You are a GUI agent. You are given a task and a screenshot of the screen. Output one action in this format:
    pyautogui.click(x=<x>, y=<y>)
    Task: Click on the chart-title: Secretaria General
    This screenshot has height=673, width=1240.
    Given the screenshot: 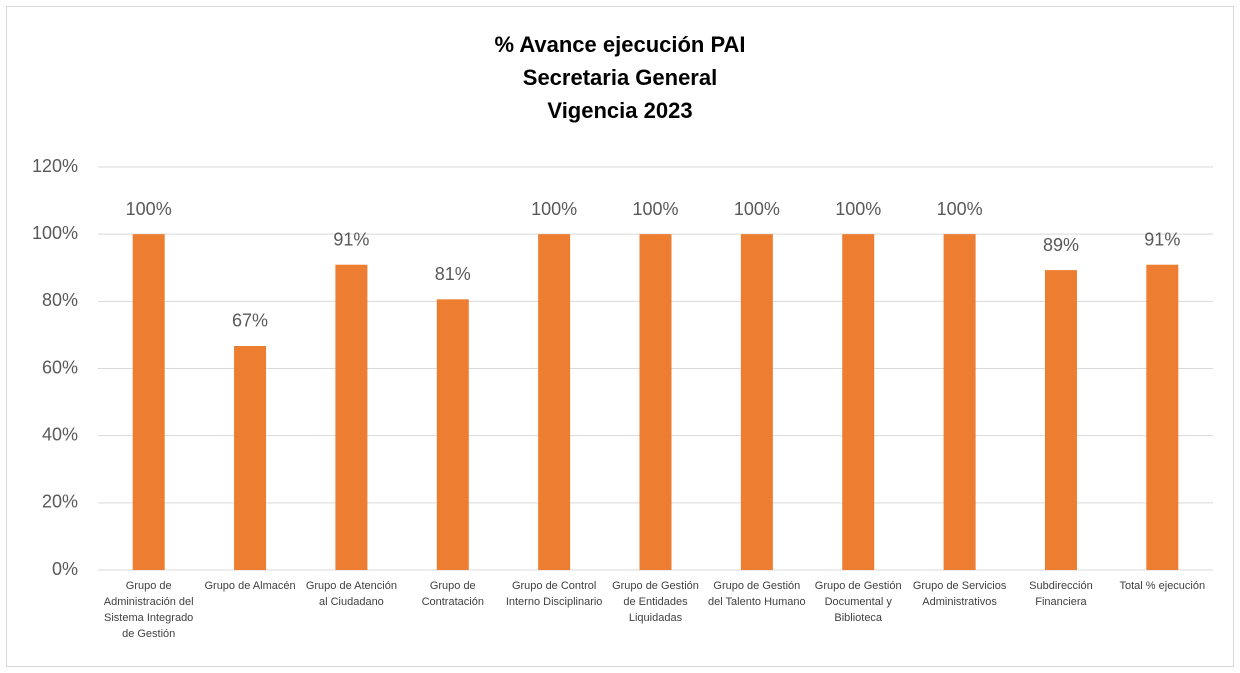 What is the action you would take?
    pyautogui.click(x=620, y=77)
    